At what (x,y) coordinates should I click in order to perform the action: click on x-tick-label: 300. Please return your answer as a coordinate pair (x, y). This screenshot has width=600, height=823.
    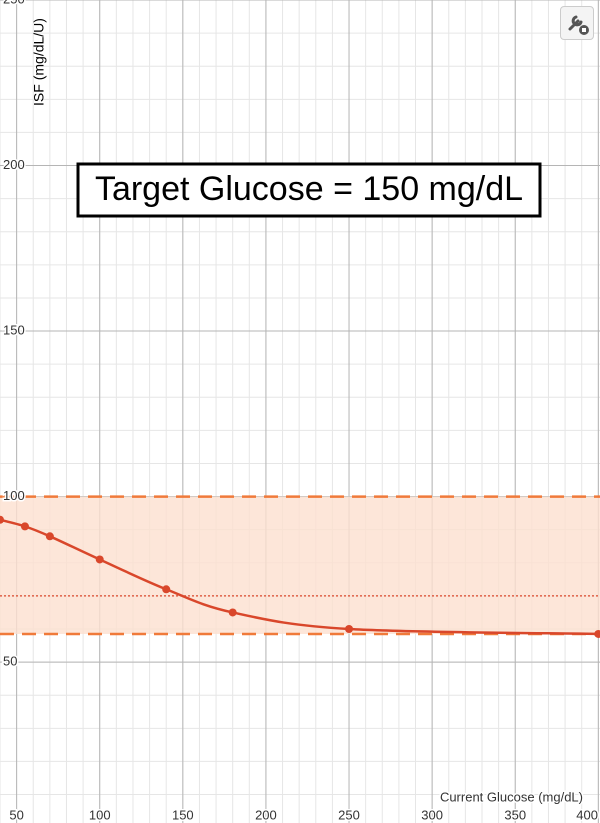
    Looking at the image, I should click on (432, 814).